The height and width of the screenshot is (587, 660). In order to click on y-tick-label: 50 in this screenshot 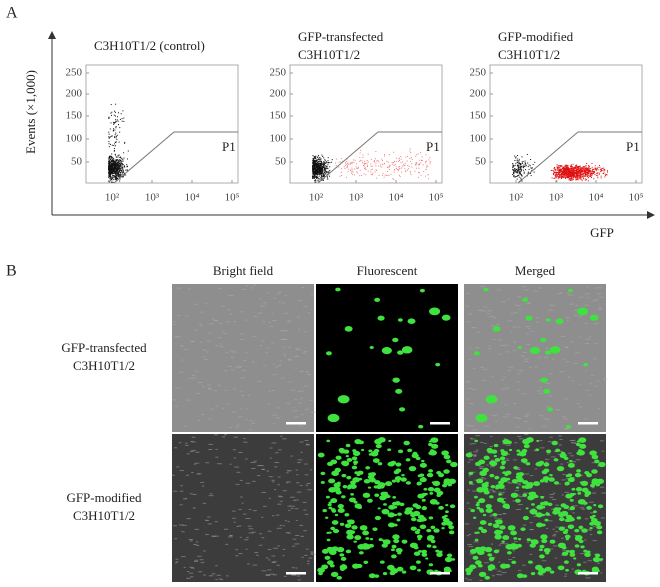, I will do `click(481, 162)`.